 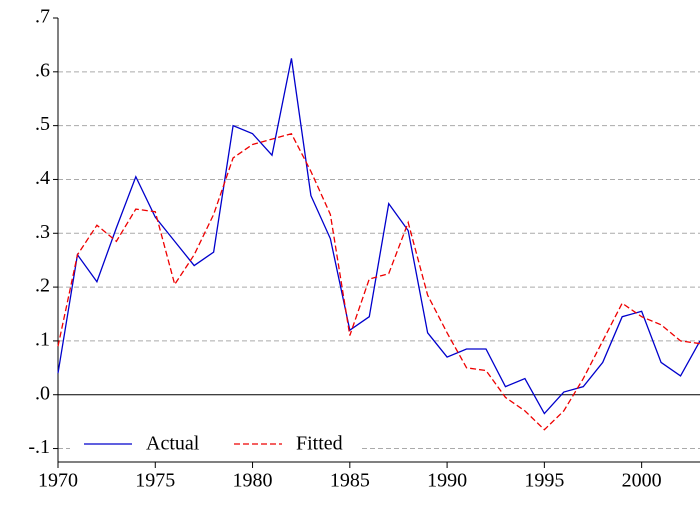 I want to click on y-tick-label: .5, so click(x=42, y=124).